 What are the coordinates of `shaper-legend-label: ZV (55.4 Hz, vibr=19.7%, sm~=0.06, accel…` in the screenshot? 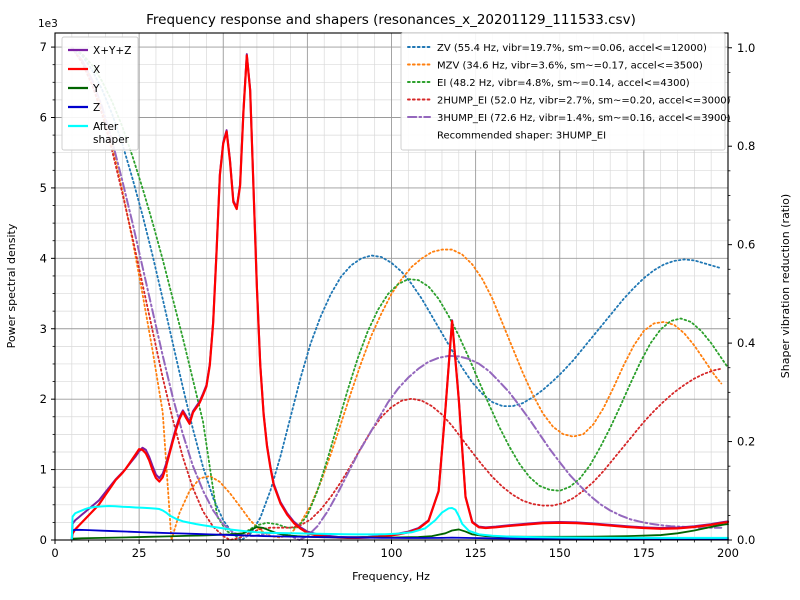 It's located at (572, 48).